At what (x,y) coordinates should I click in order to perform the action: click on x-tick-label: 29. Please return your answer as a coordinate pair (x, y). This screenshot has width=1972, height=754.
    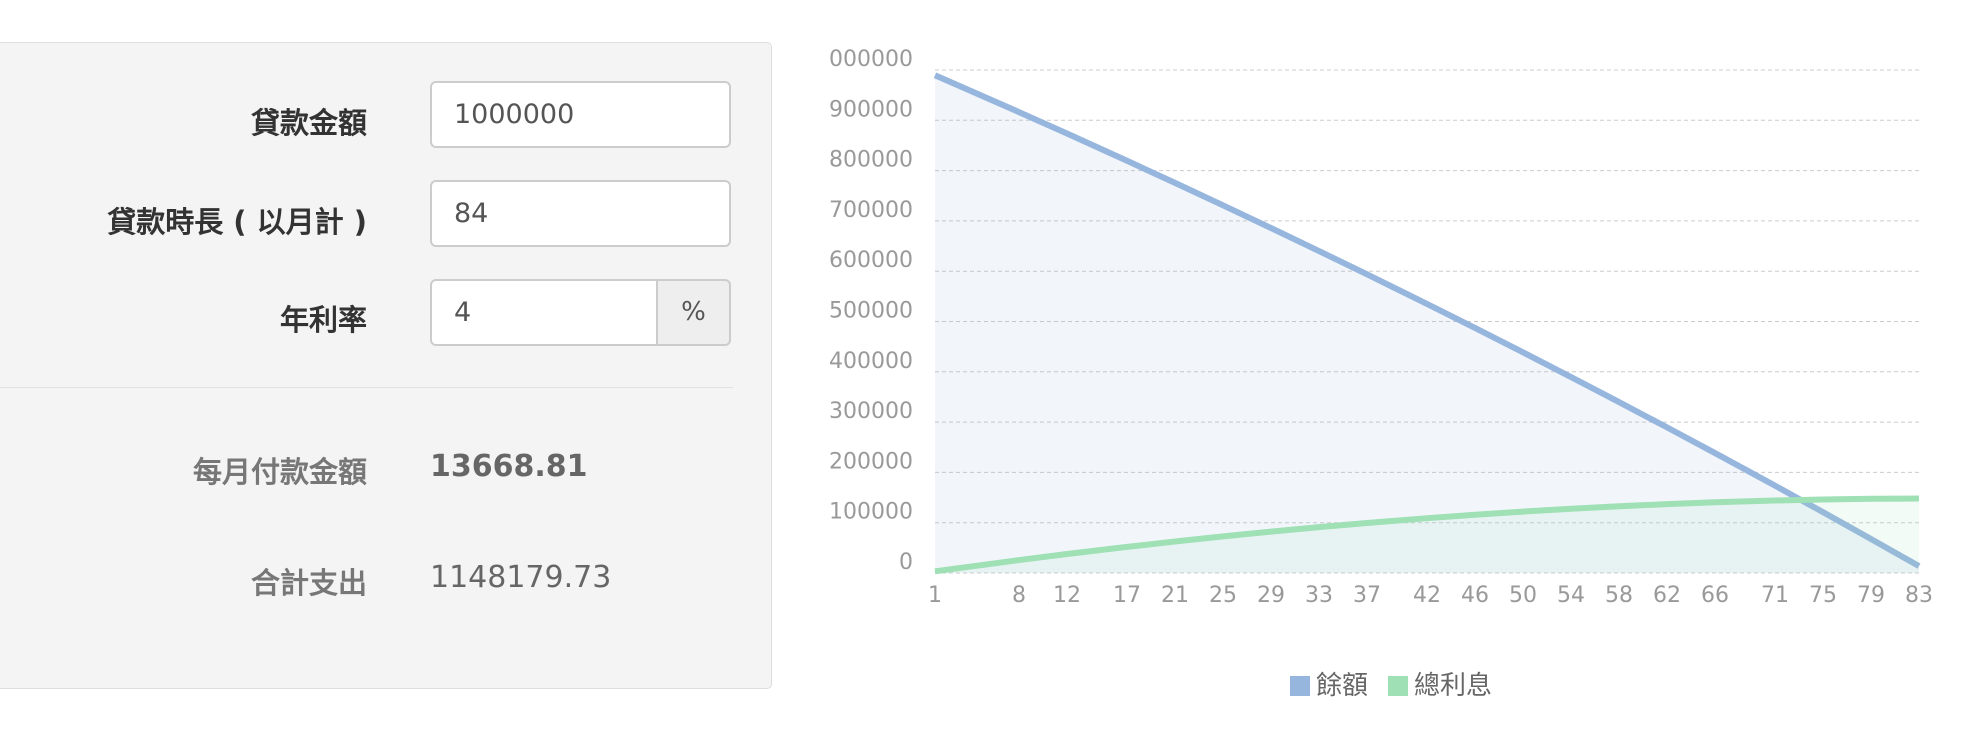
    Looking at the image, I should click on (1271, 595).